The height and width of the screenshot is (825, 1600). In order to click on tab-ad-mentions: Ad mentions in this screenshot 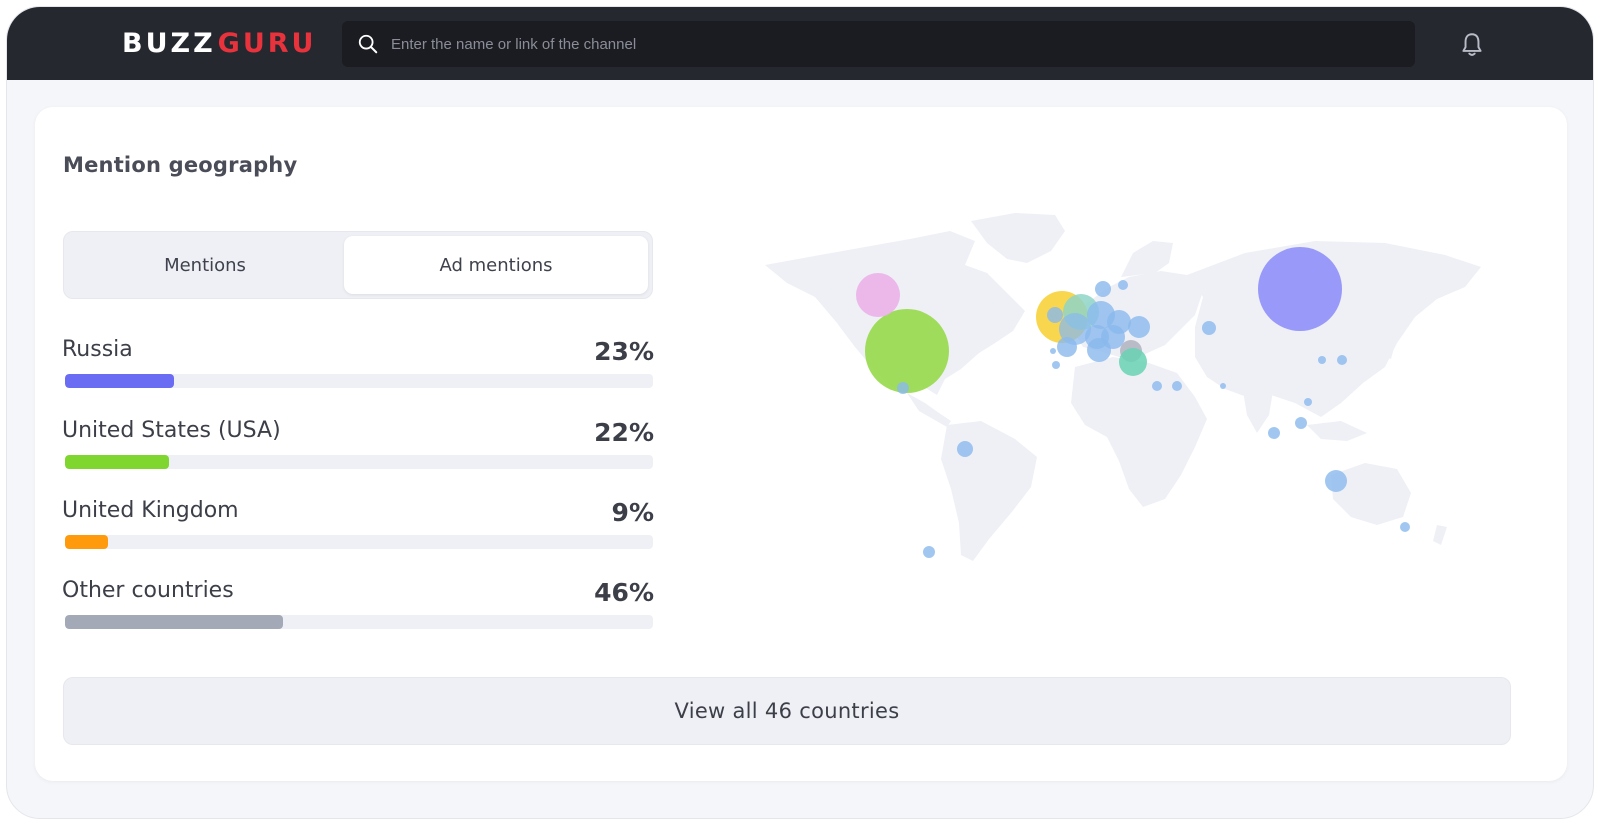, I will do `click(496, 265)`.